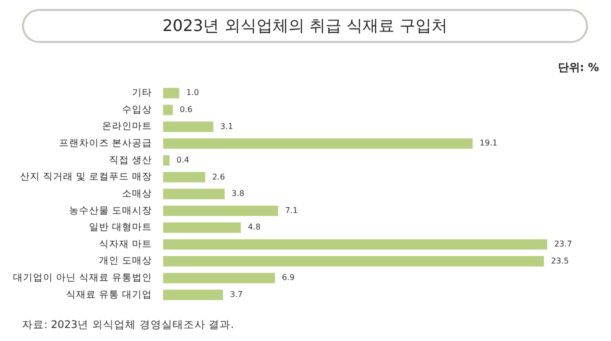 The image size is (611, 341). I want to click on y-tick-label: 프랜차이즈 본사공급, so click(105, 144).